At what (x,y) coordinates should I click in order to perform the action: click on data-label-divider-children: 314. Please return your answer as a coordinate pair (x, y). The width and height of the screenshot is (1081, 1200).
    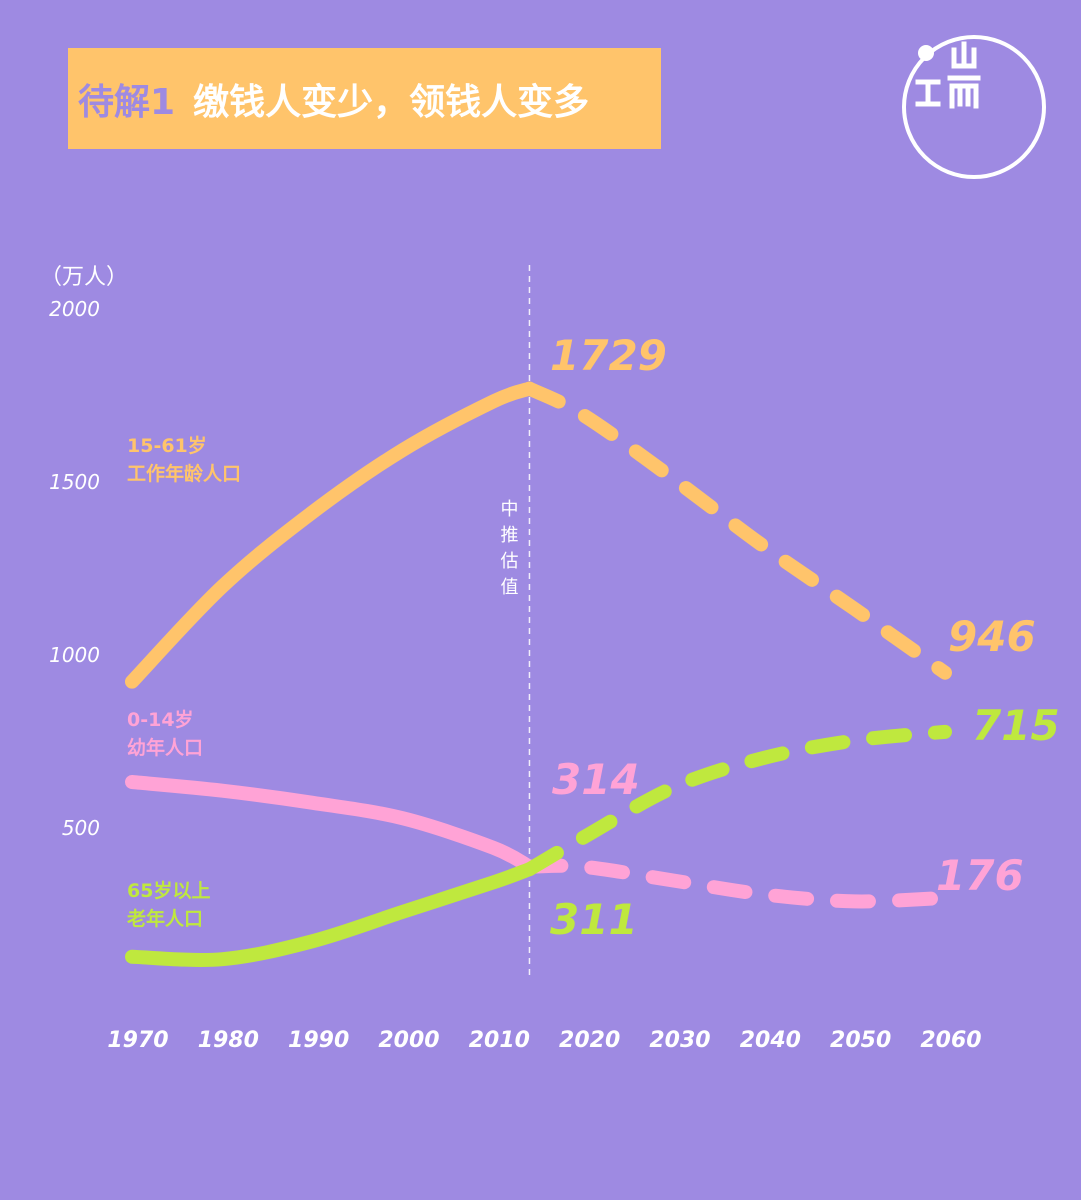
    Looking at the image, I should click on (596, 779).